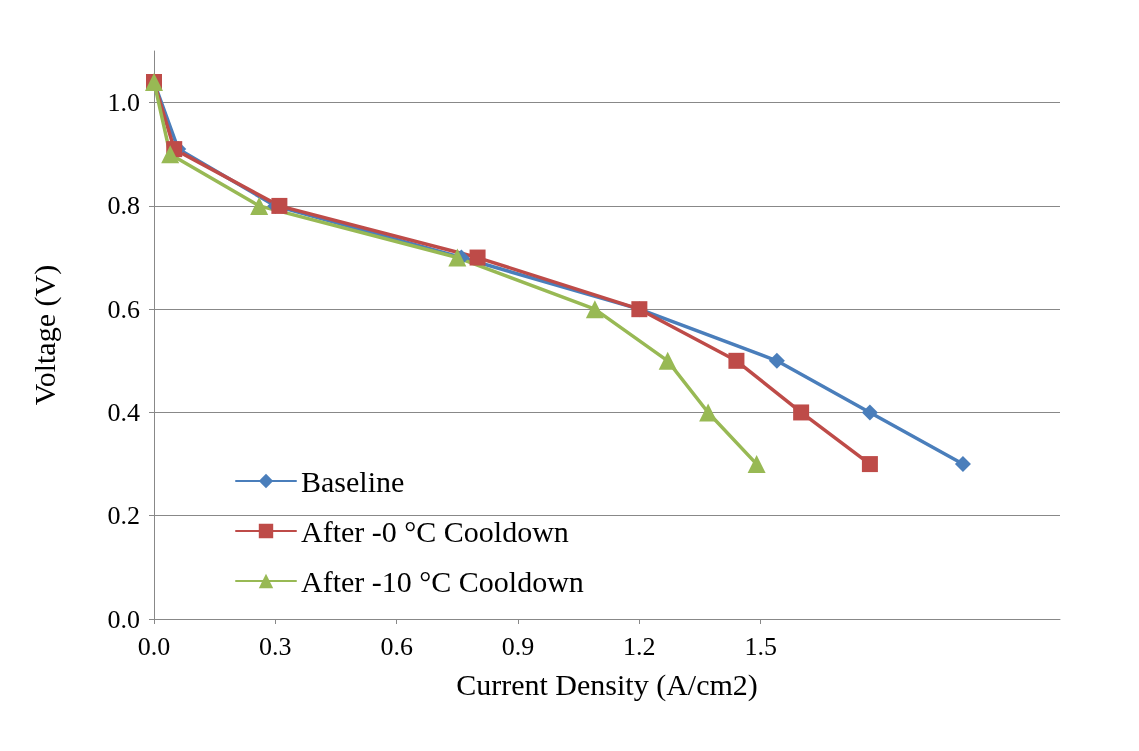  What do you see at coordinates (154, 646) in the screenshot?
I see `x-tick-label: 0.0` at bounding box center [154, 646].